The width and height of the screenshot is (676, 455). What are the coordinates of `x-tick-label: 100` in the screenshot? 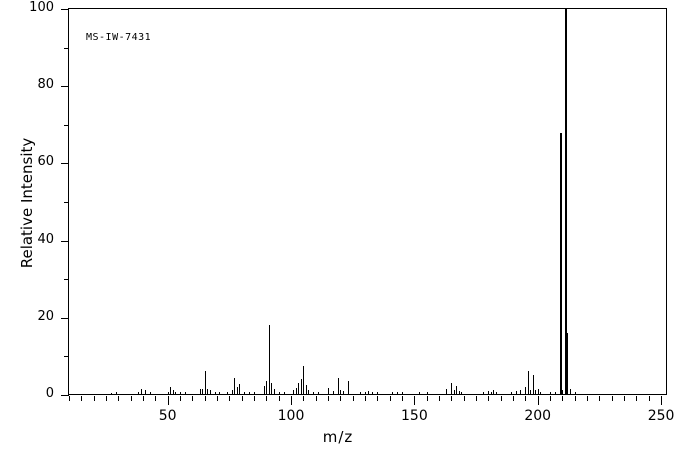 It's located at (291, 416).